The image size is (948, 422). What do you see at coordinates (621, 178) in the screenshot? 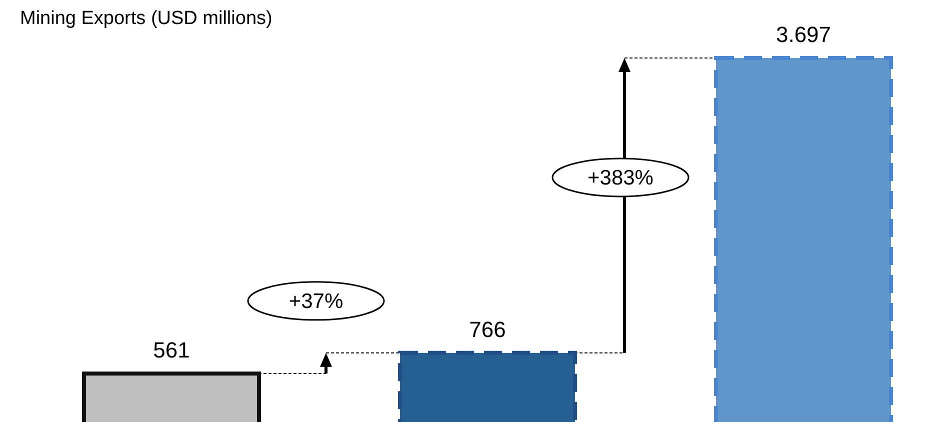
I see `annotation: +383%` at bounding box center [621, 178].